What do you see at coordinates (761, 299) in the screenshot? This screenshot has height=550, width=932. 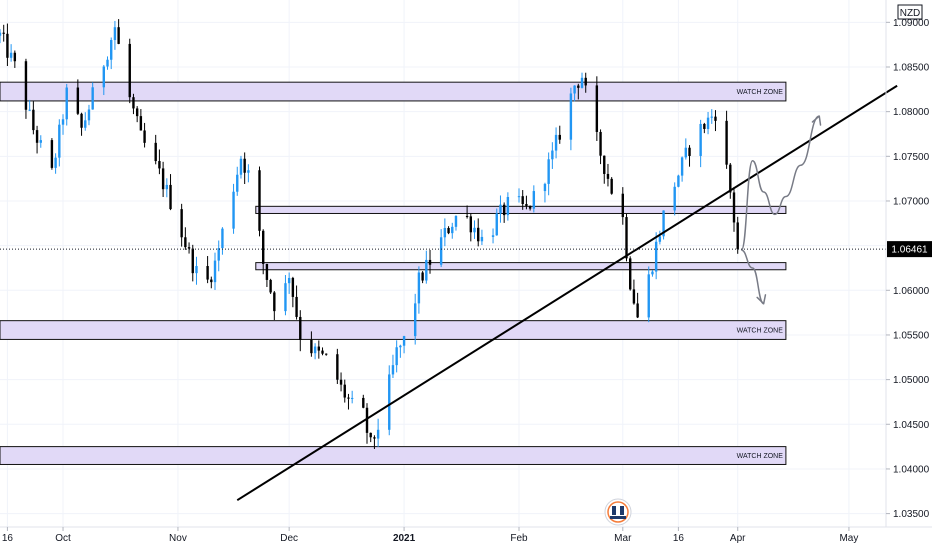 I see `projection-down-arrowhead` at bounding box center [761, 299].